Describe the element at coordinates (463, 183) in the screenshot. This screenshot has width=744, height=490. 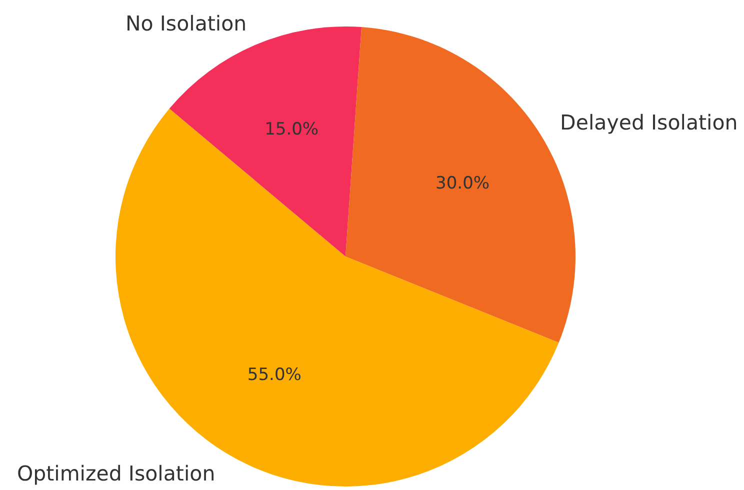
I see `data-label: 30.0%` at that location.